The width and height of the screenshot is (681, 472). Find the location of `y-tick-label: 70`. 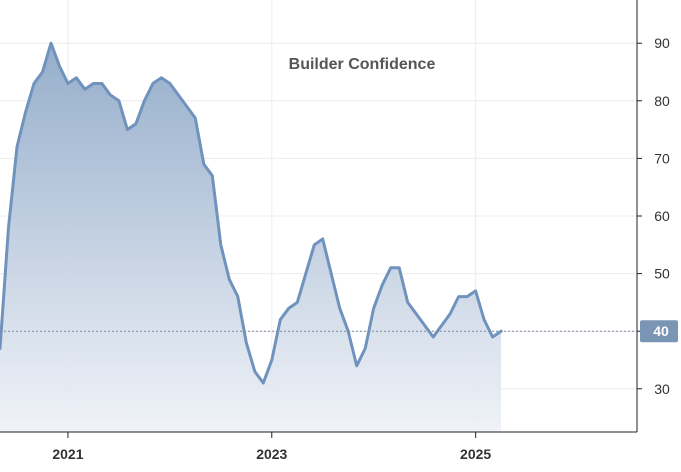

y-tick-label: 70 is located at coordinates (662, 158).